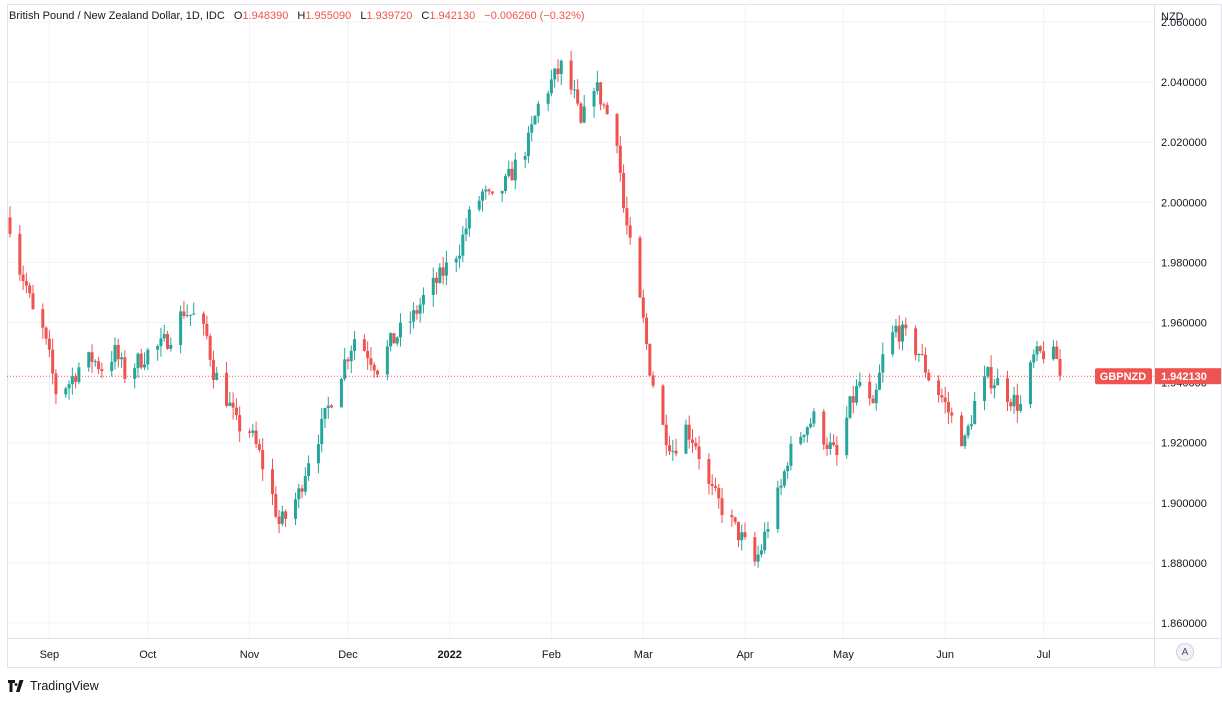  What do you see at coordinates (265, 16) in the screenshot?
I see `open-value: 1.948390` at bounding box center [265, 16].